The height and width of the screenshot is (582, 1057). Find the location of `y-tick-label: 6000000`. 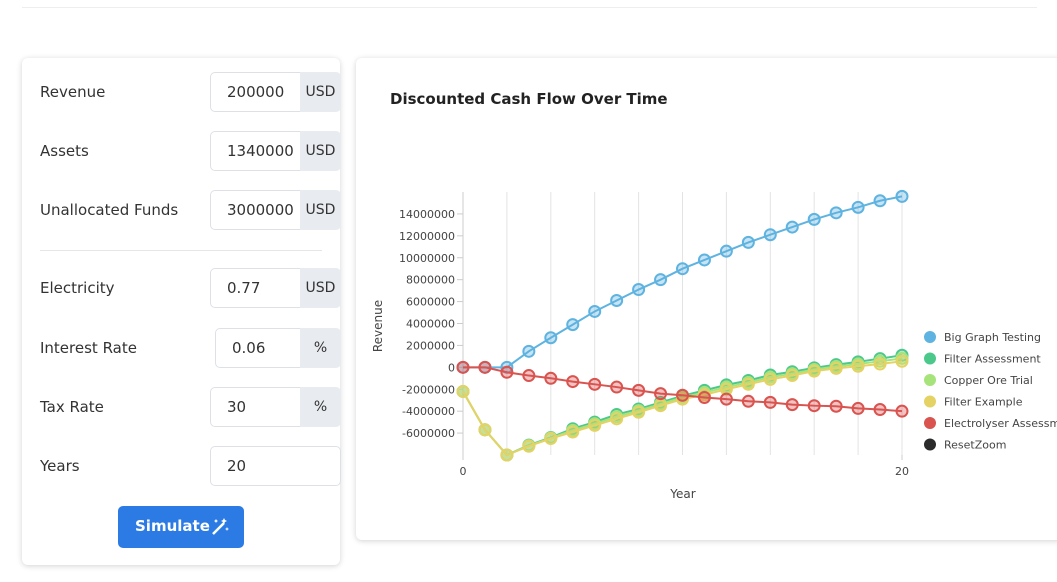

y-tick-label: 6000000 is located at coordinates (430, 302).